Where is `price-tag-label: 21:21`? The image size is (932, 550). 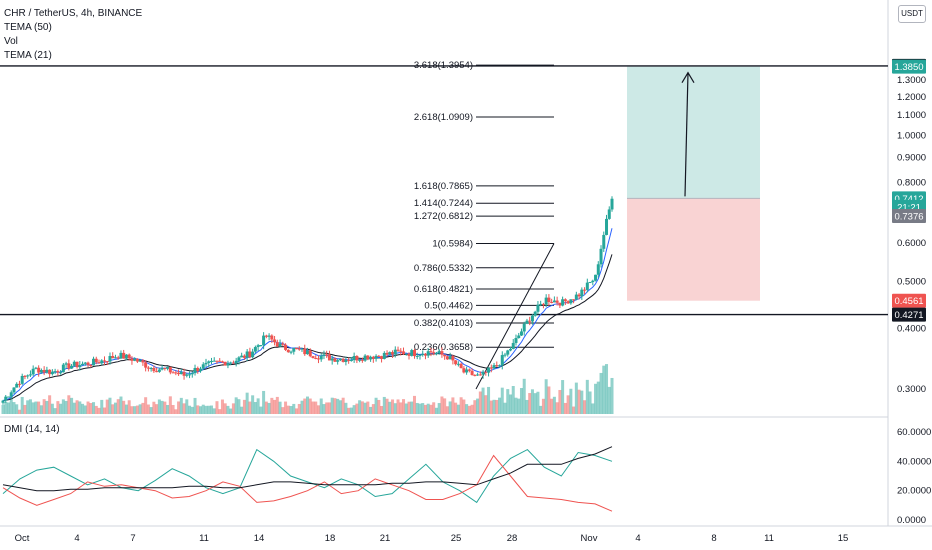 price-tag-label: 21:21 is located at coordinates (909, 207).